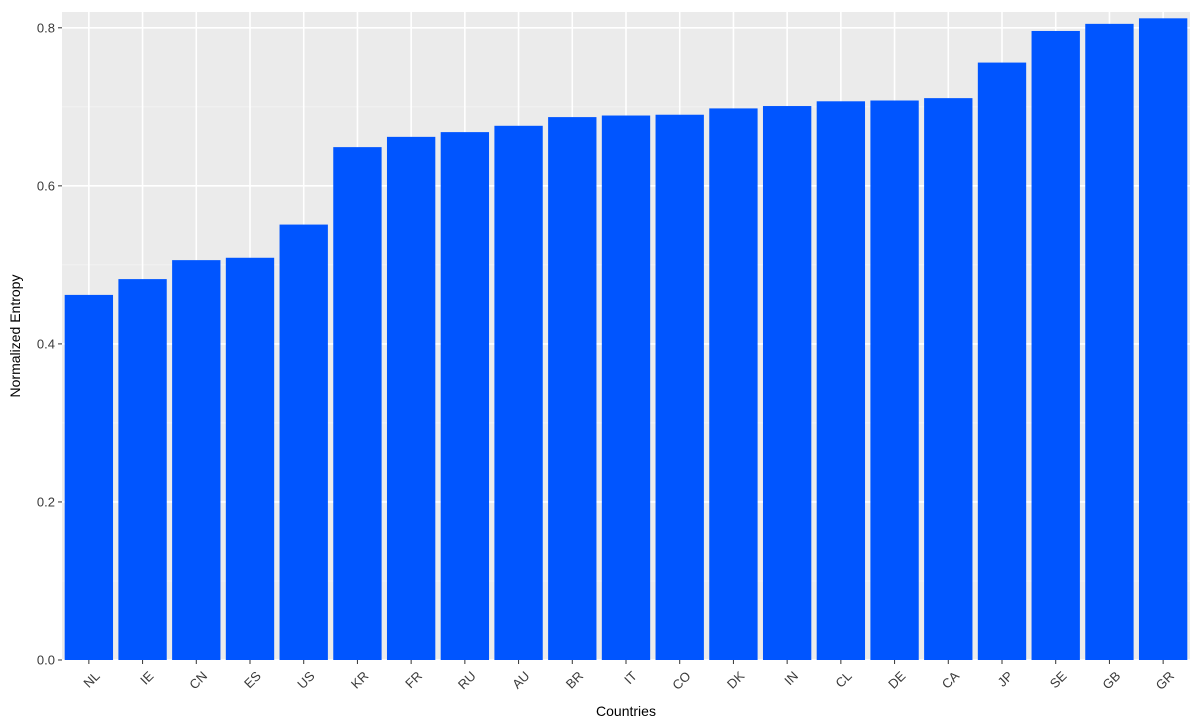  Describe the element at coordinates (736, 680) in the screenshot. I see `x-tick-label-dk: DK` at that location.